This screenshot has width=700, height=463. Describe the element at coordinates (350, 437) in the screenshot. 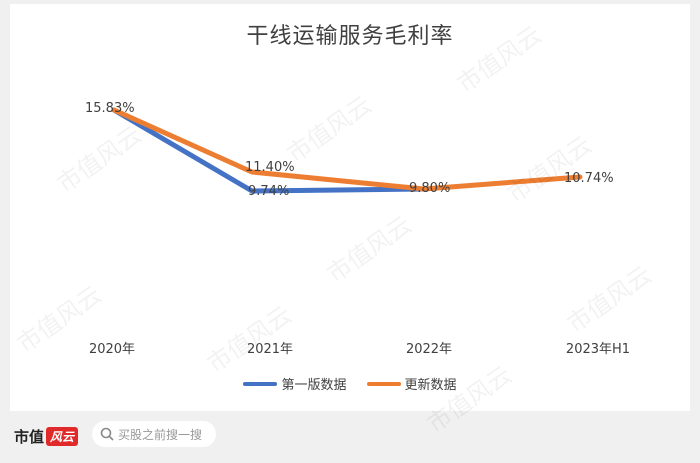

I see `footer-bar: 市值 风云 买股之前搜一搜` at that location.